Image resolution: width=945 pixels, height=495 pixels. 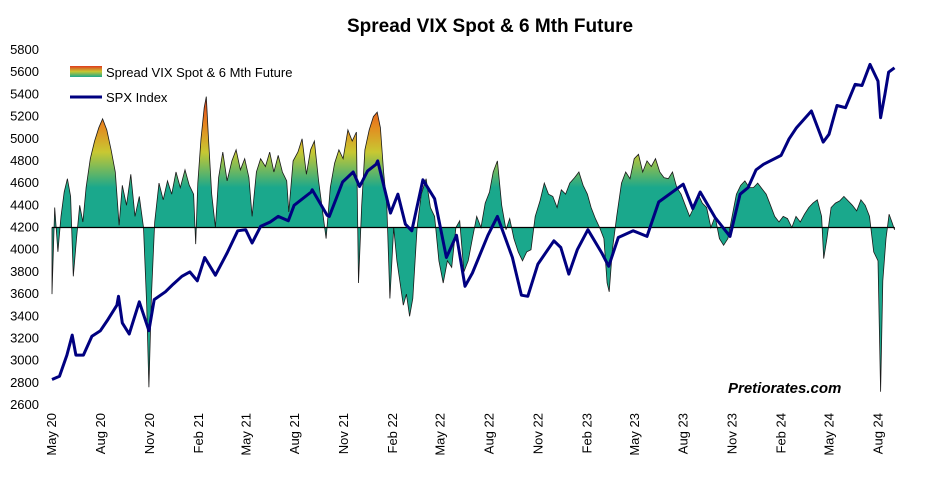 What do you see at coordinates (781, 433) in the screenshot?
I see `x-tick-label: Feb 24` at bounding box center [781, 433].